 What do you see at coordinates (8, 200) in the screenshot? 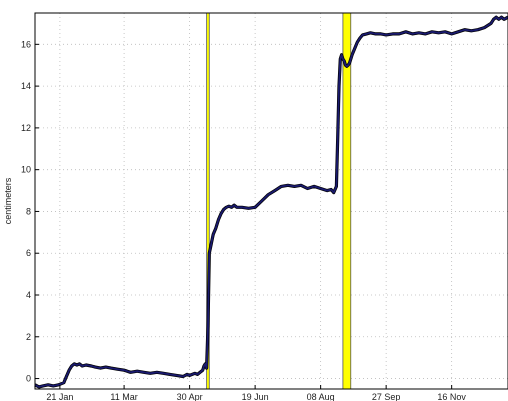
I see `y-axis-label: centimeters` at bounding box center [8, 200].